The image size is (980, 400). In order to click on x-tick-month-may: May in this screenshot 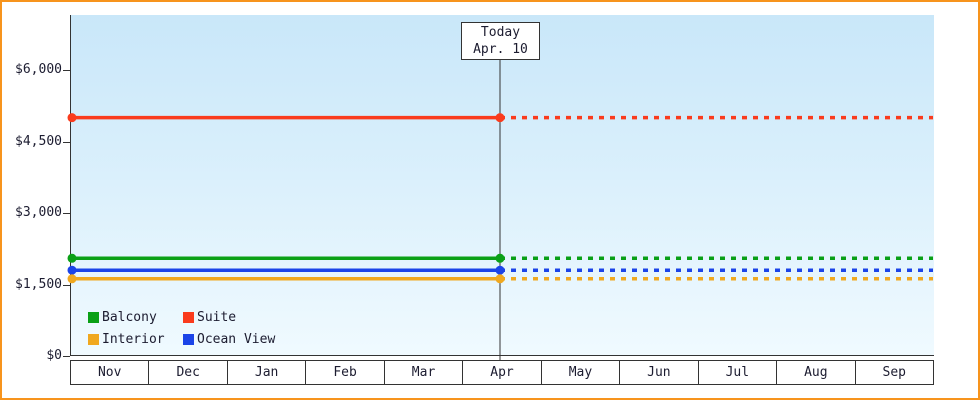, I will do `click(580, 372)`.